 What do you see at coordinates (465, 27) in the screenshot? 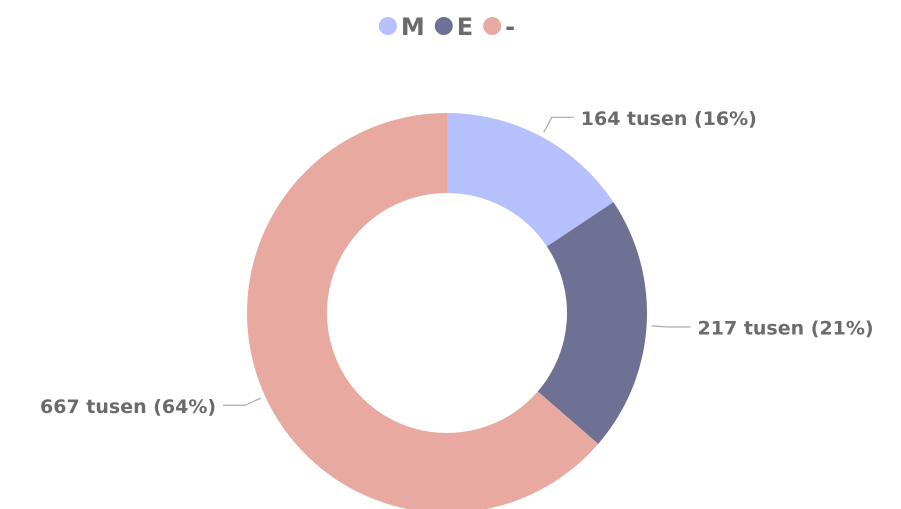
I see `legend-label: E` at bounding box center [465, 27].